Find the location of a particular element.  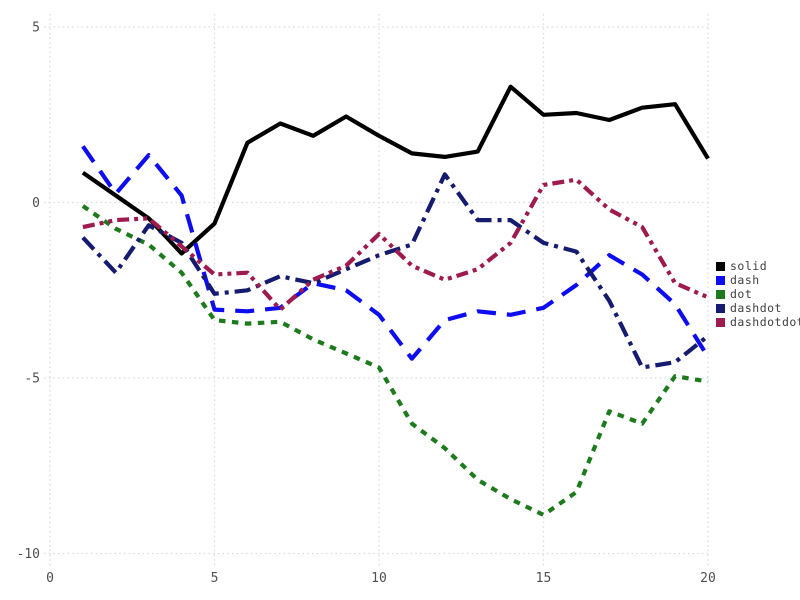

chart-legend: solid dash dot dashdot dashdotdot is located at coordinates (758, 294).